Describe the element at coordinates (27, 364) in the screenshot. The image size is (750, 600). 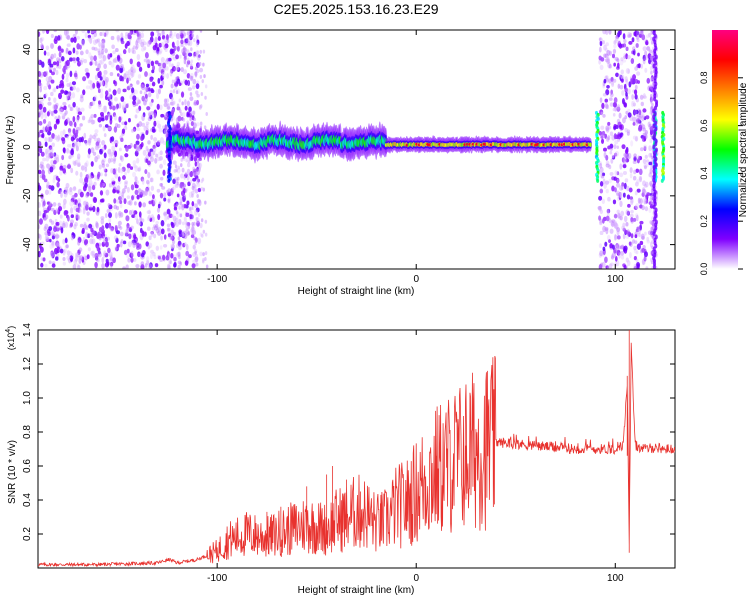
I see `y-tick-label: 1.2` at that location.